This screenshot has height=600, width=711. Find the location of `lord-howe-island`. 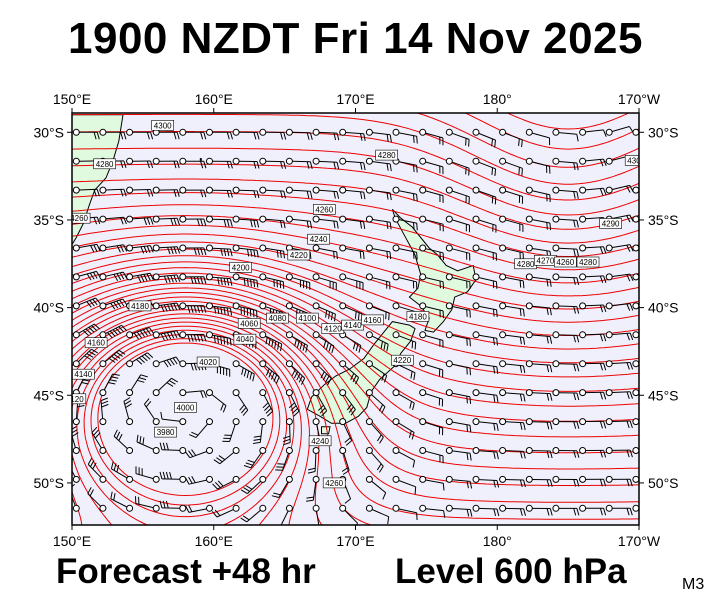

lord-howe-island is located at coordinates (200, 159).